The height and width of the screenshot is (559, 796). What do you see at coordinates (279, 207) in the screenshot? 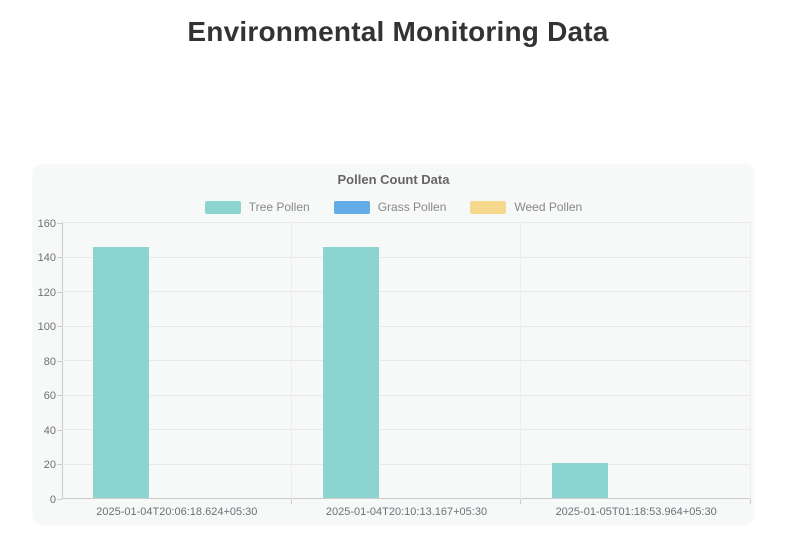
I see `legend-label: Tree Pollen` at bounding box center [279, 207].